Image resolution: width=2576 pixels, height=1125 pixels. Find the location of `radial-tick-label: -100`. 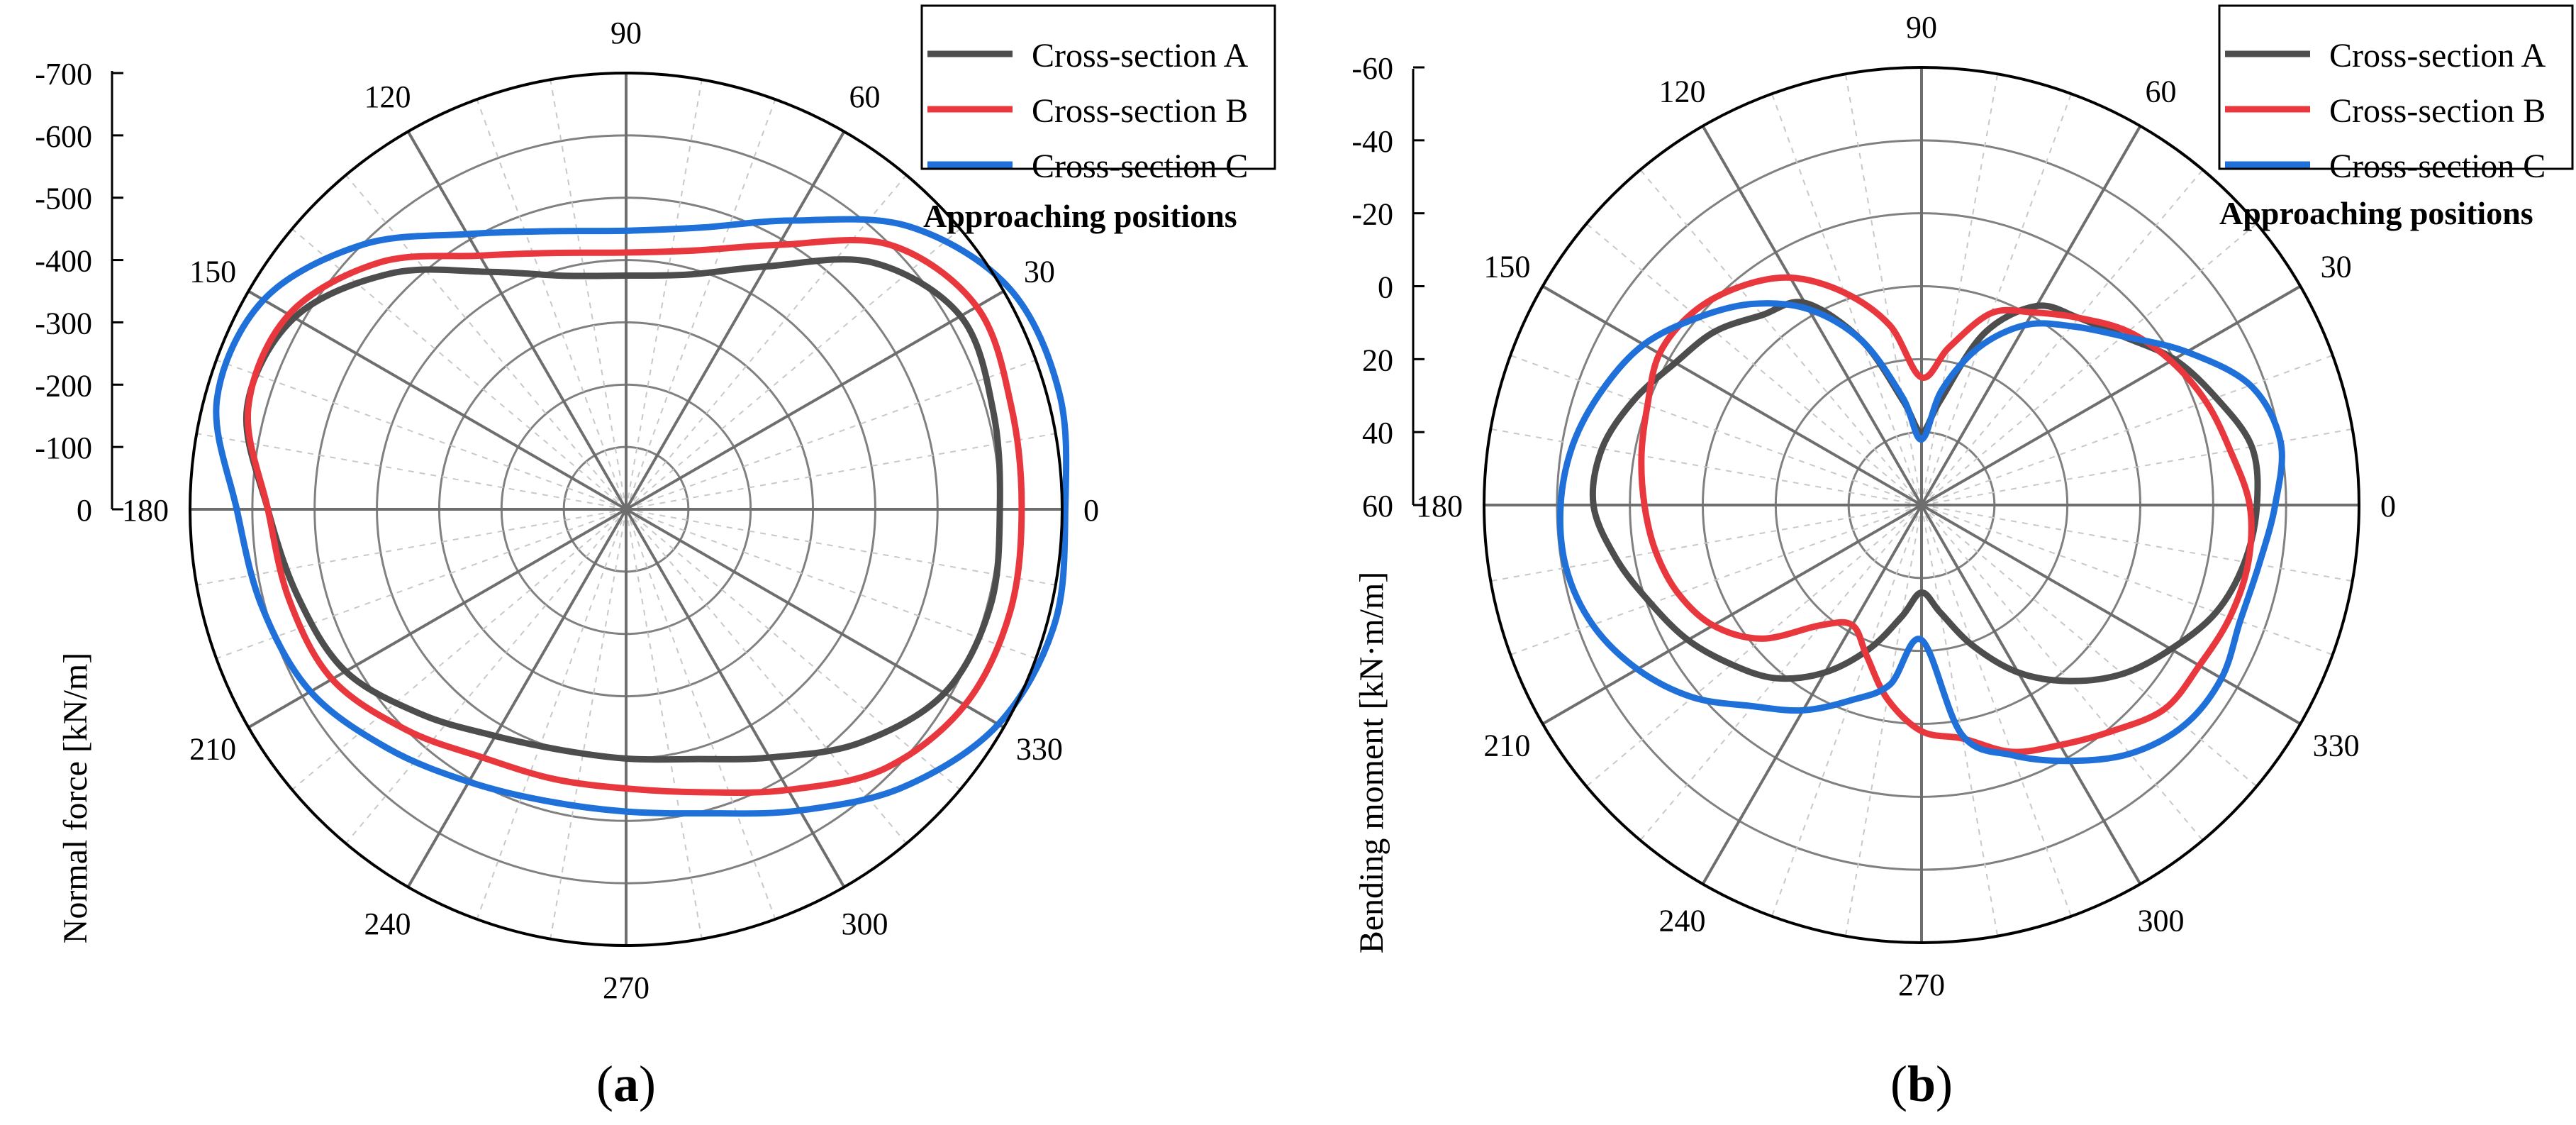

radial-tick-label: -100 is located at coordinates (63, 448).